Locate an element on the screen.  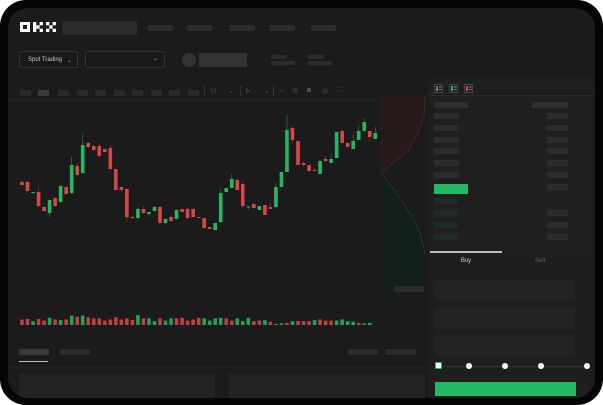
okx-logo is located at coordinates (38, 27).